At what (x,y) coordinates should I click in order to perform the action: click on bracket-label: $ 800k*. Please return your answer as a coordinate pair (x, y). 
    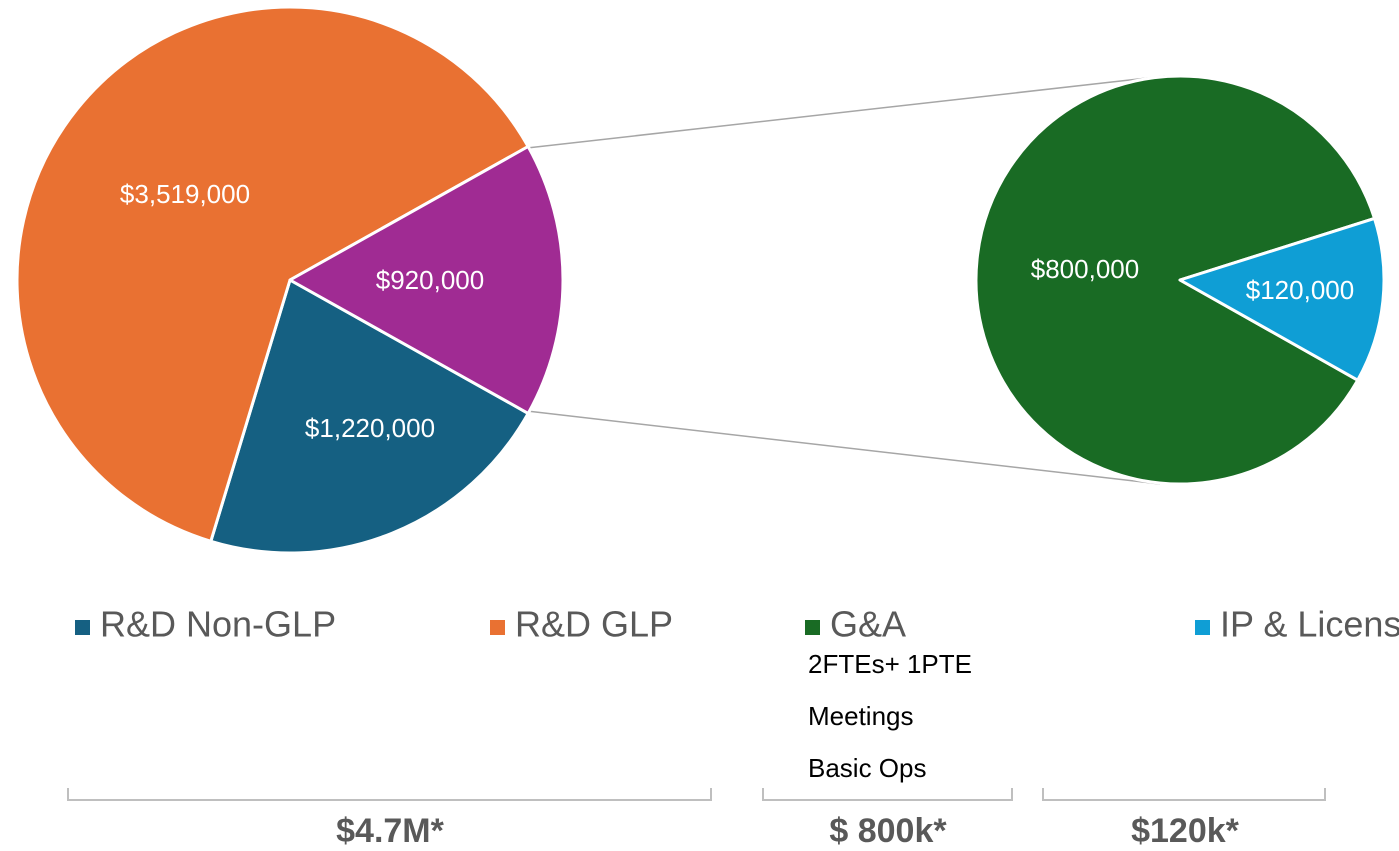
    Looking at the image, I should click on (888, 831).